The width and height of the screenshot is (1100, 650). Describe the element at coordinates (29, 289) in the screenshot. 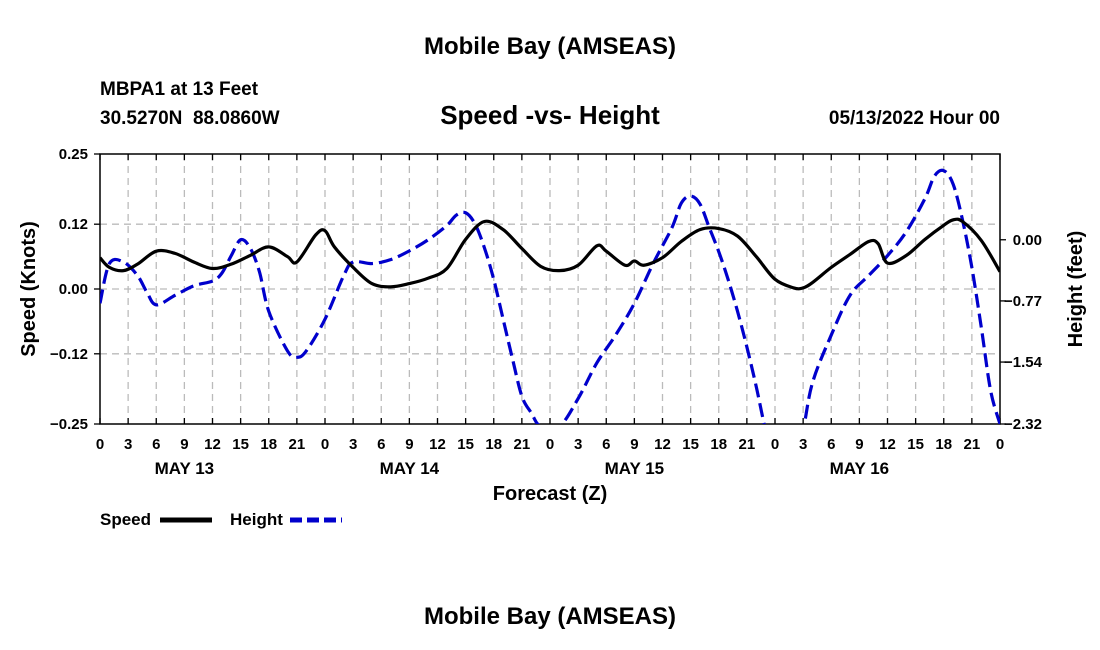

I see `left-axis-label: Speed (Knots)` at that location.